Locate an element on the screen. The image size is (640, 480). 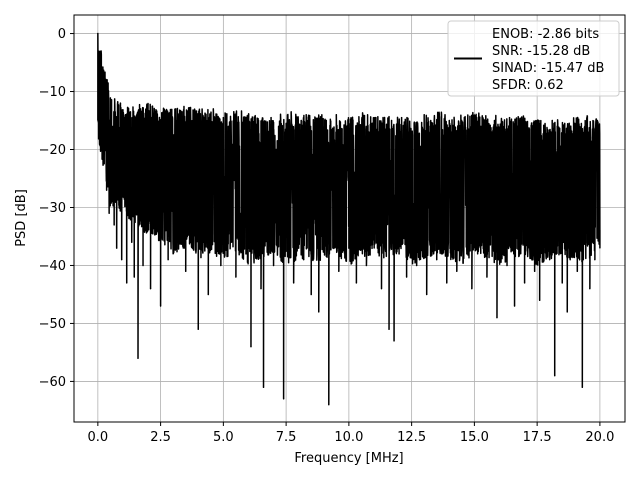
y-axis: 0 −10 −20 −30 −40 −50 −60 is located at coordinates (56, 208).